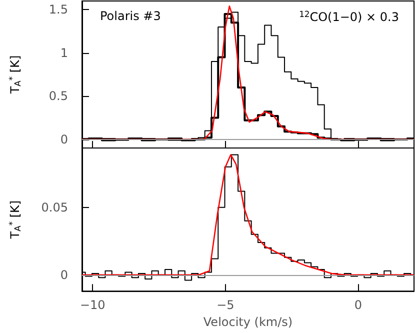 The image size is (415, 333). I want to click on y-tick-label: 0.5, so click(58, 96).